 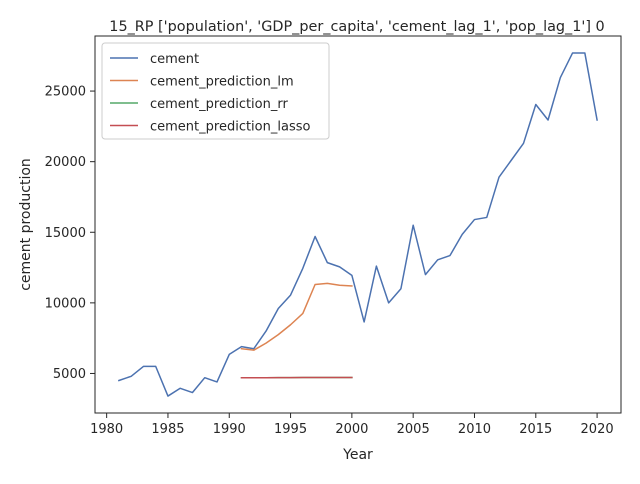 I want to click on legend-label-cement-prediction-rr: cement_prediction_rr, so click(x=219, y=104).